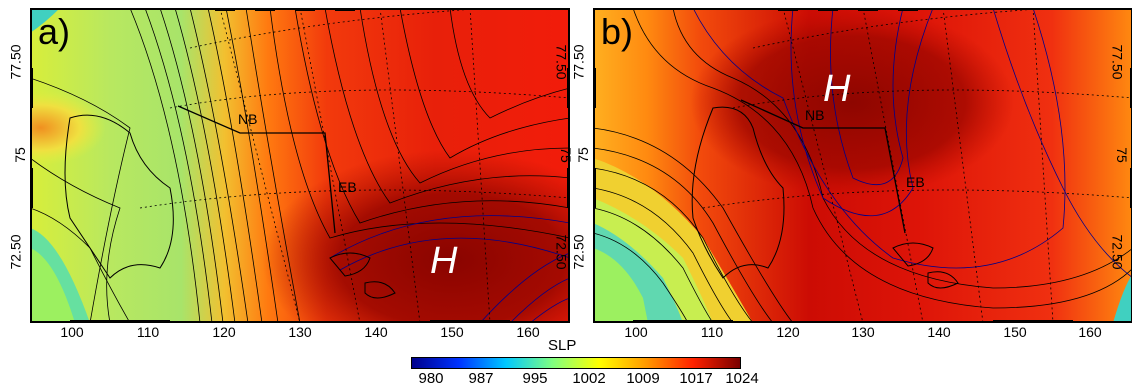 The width and height of the screenshot is (1132, 392). Describe the element at coordinates (452, 332) in the screenshot. I see `lon-tick-a-150: 150` at that location.